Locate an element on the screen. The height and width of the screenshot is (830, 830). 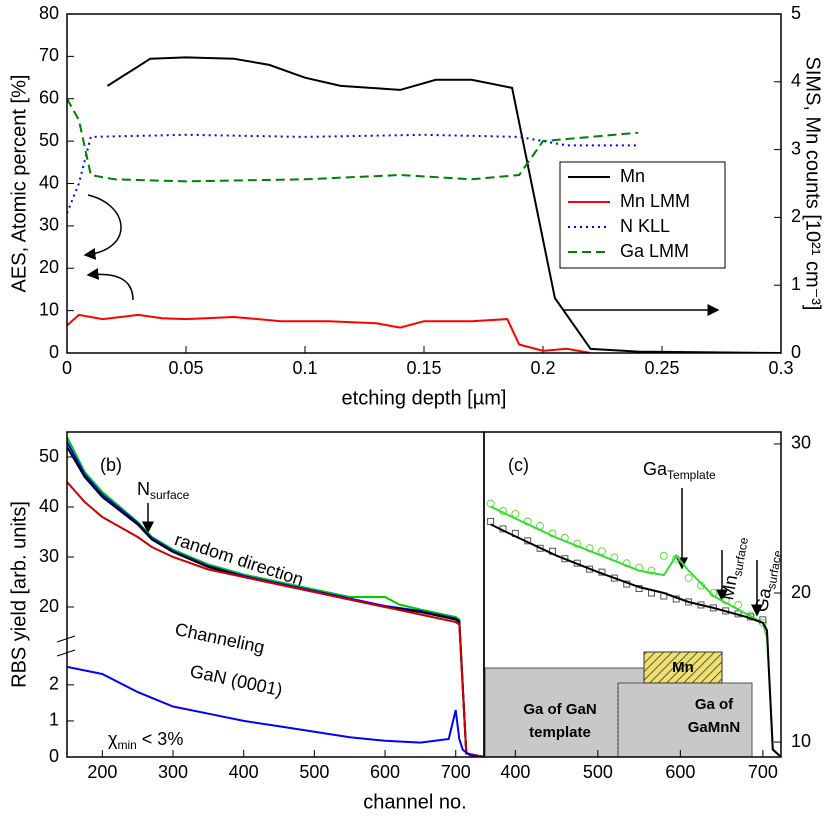
y2-tick-label: 4 is located at coordinates (796, 81).